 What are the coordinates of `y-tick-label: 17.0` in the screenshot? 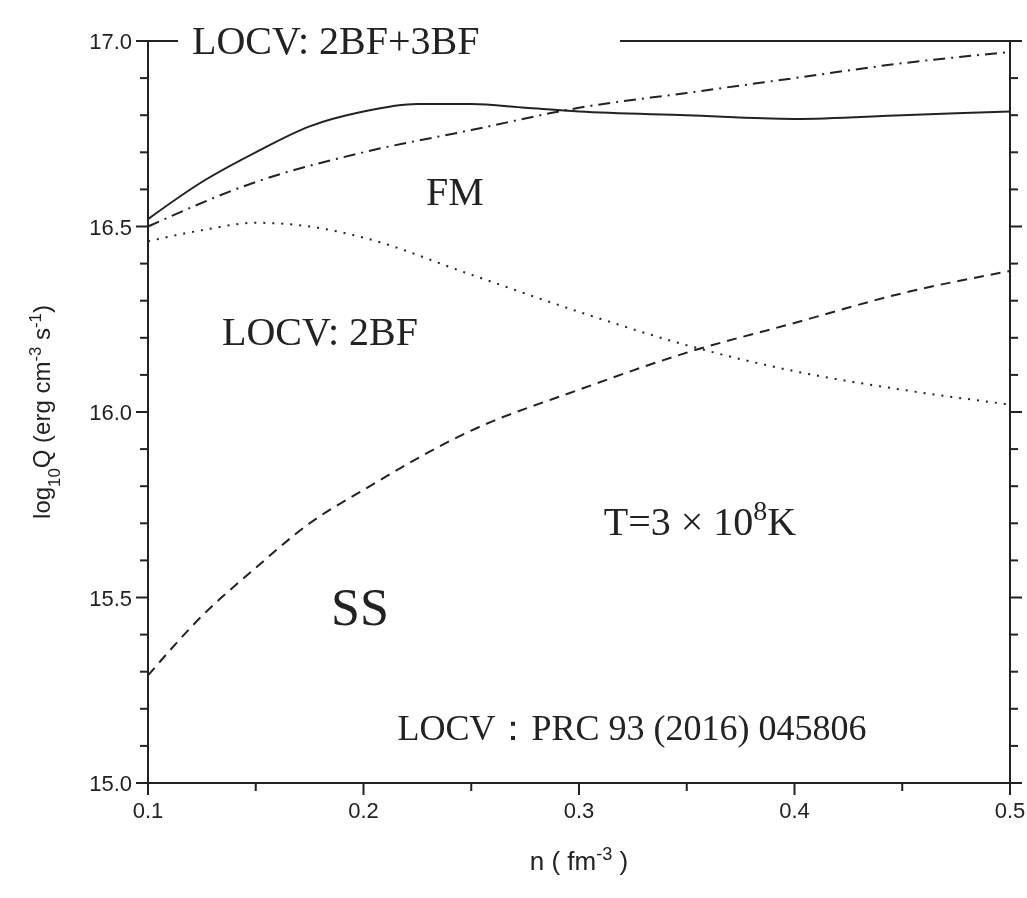 It's located at (110, 41).